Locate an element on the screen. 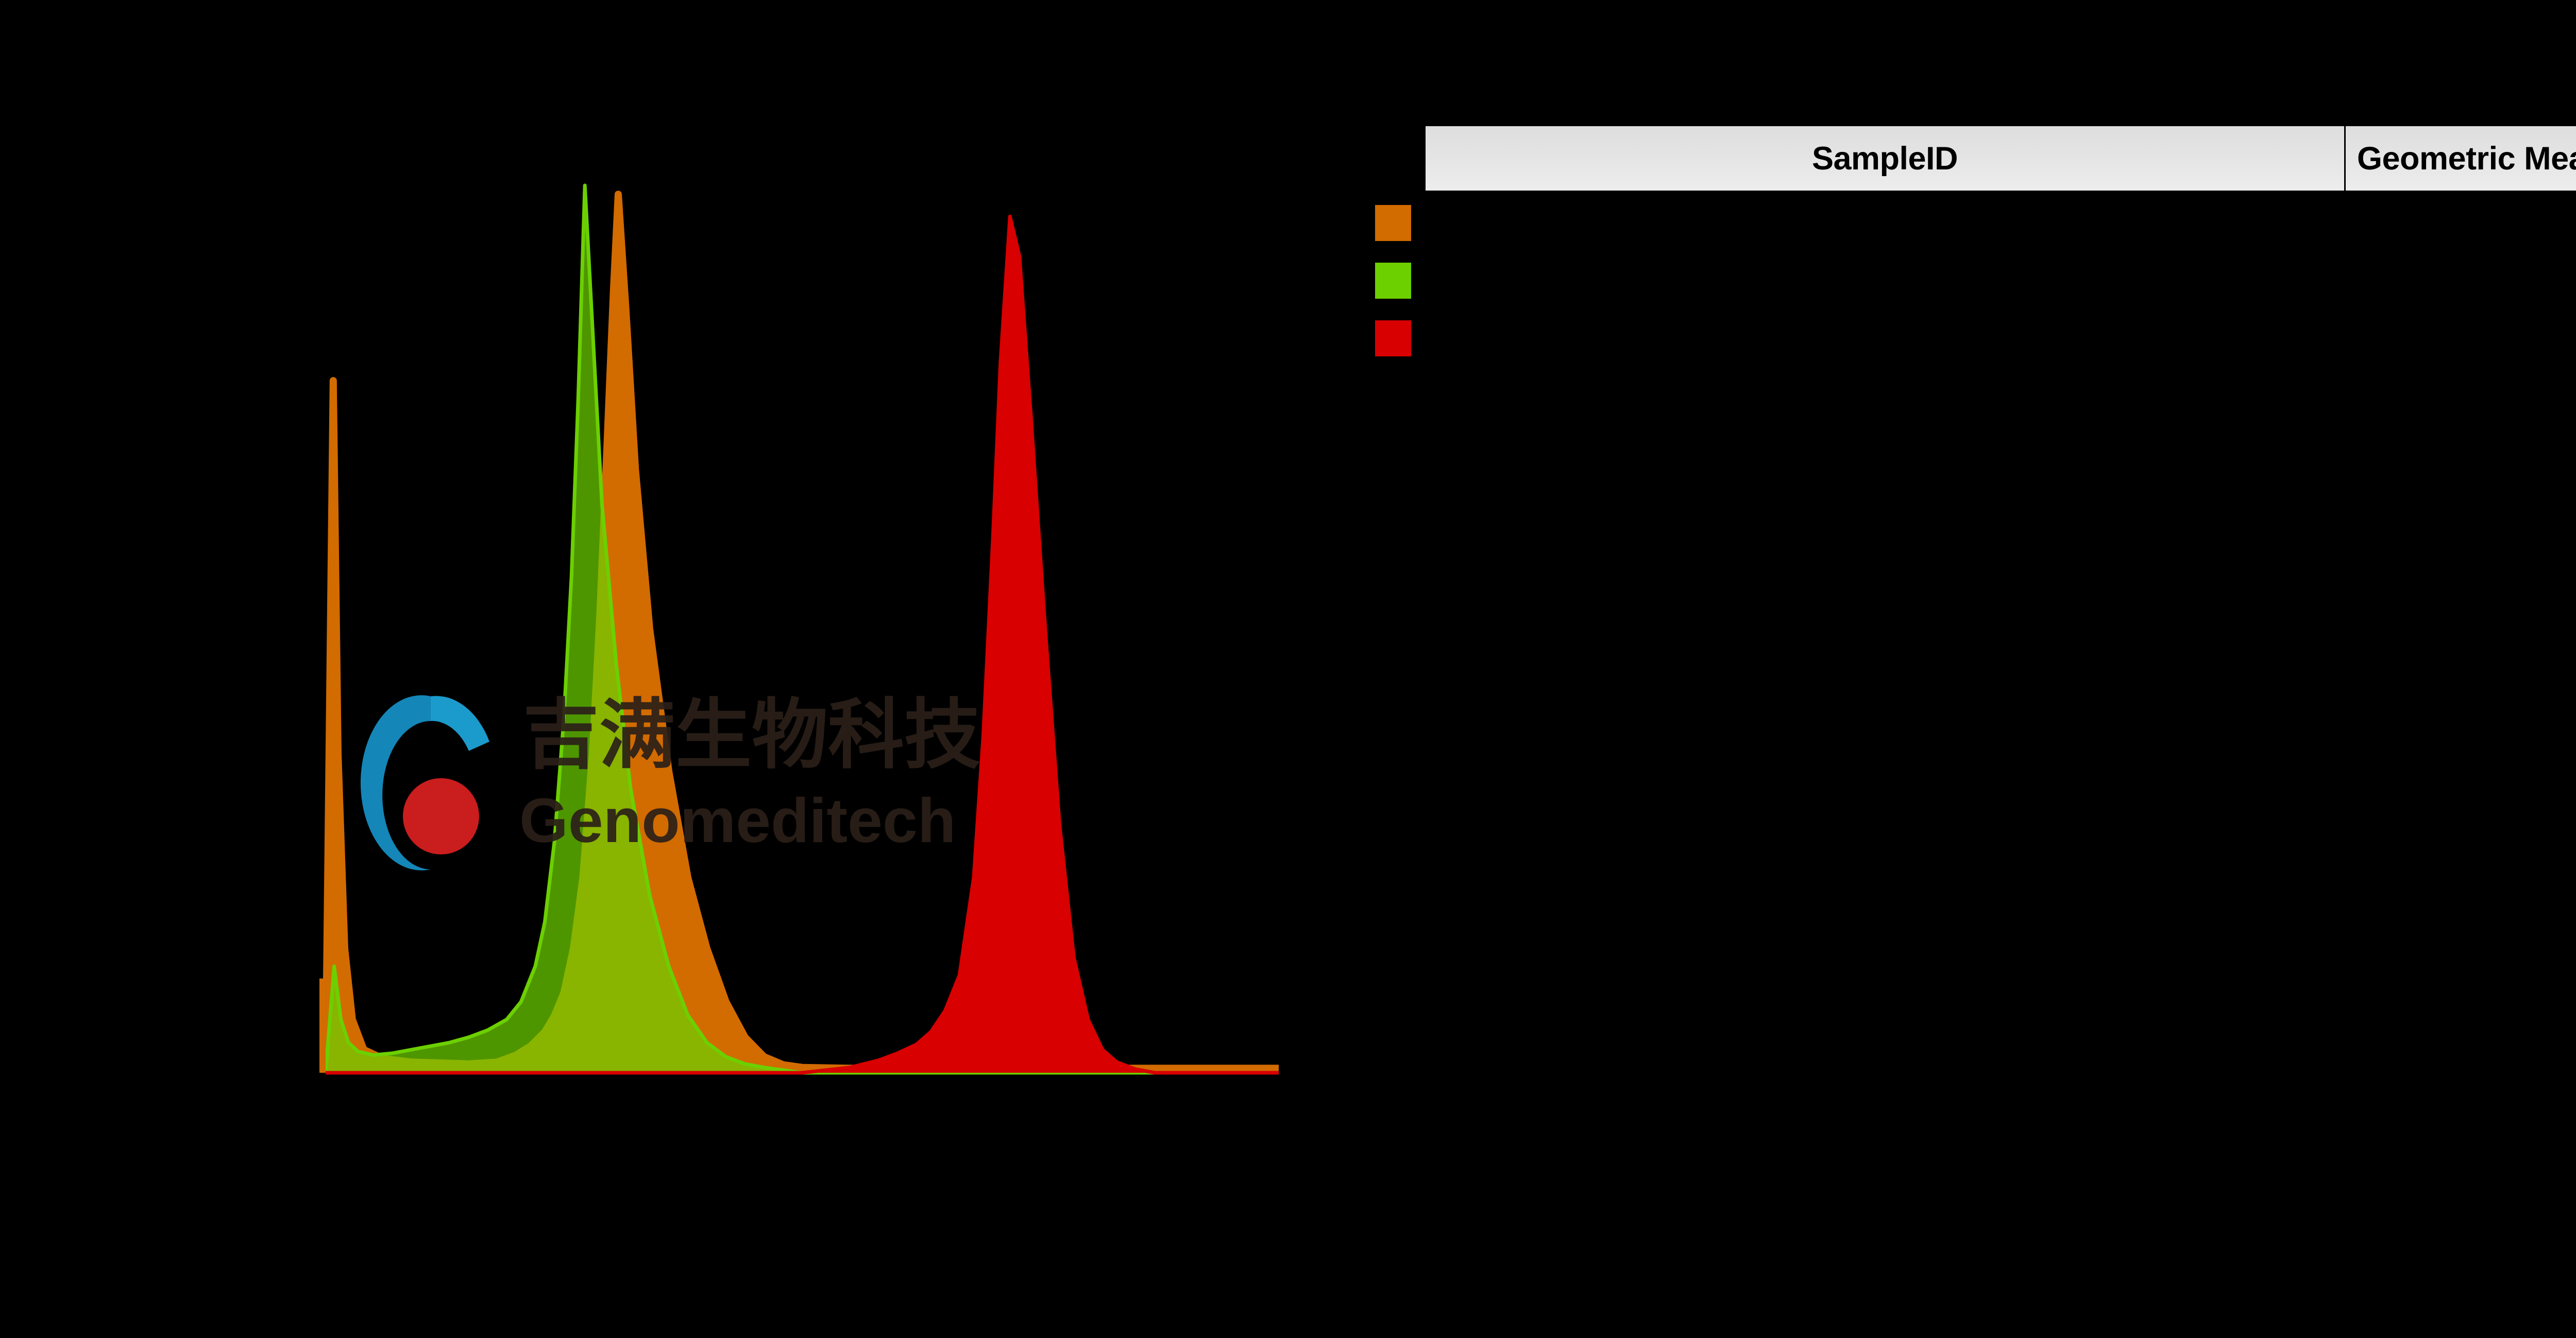  table-header-row: SampleID Geometric Mean : R675-H is located at coordinates (2000, 159).